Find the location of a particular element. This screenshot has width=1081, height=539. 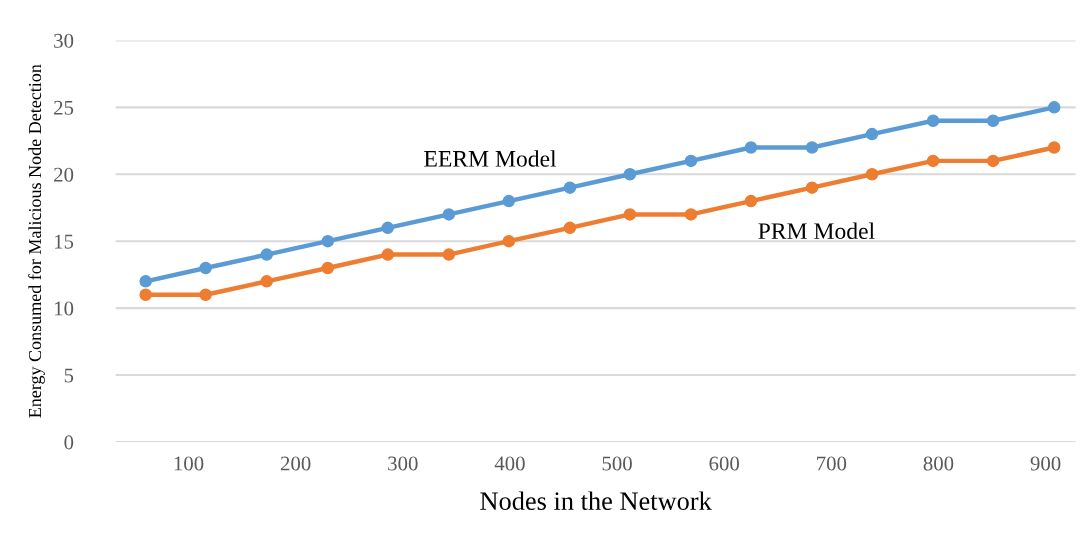

y-tick-label: 20 is located at coordinates (64, 174).